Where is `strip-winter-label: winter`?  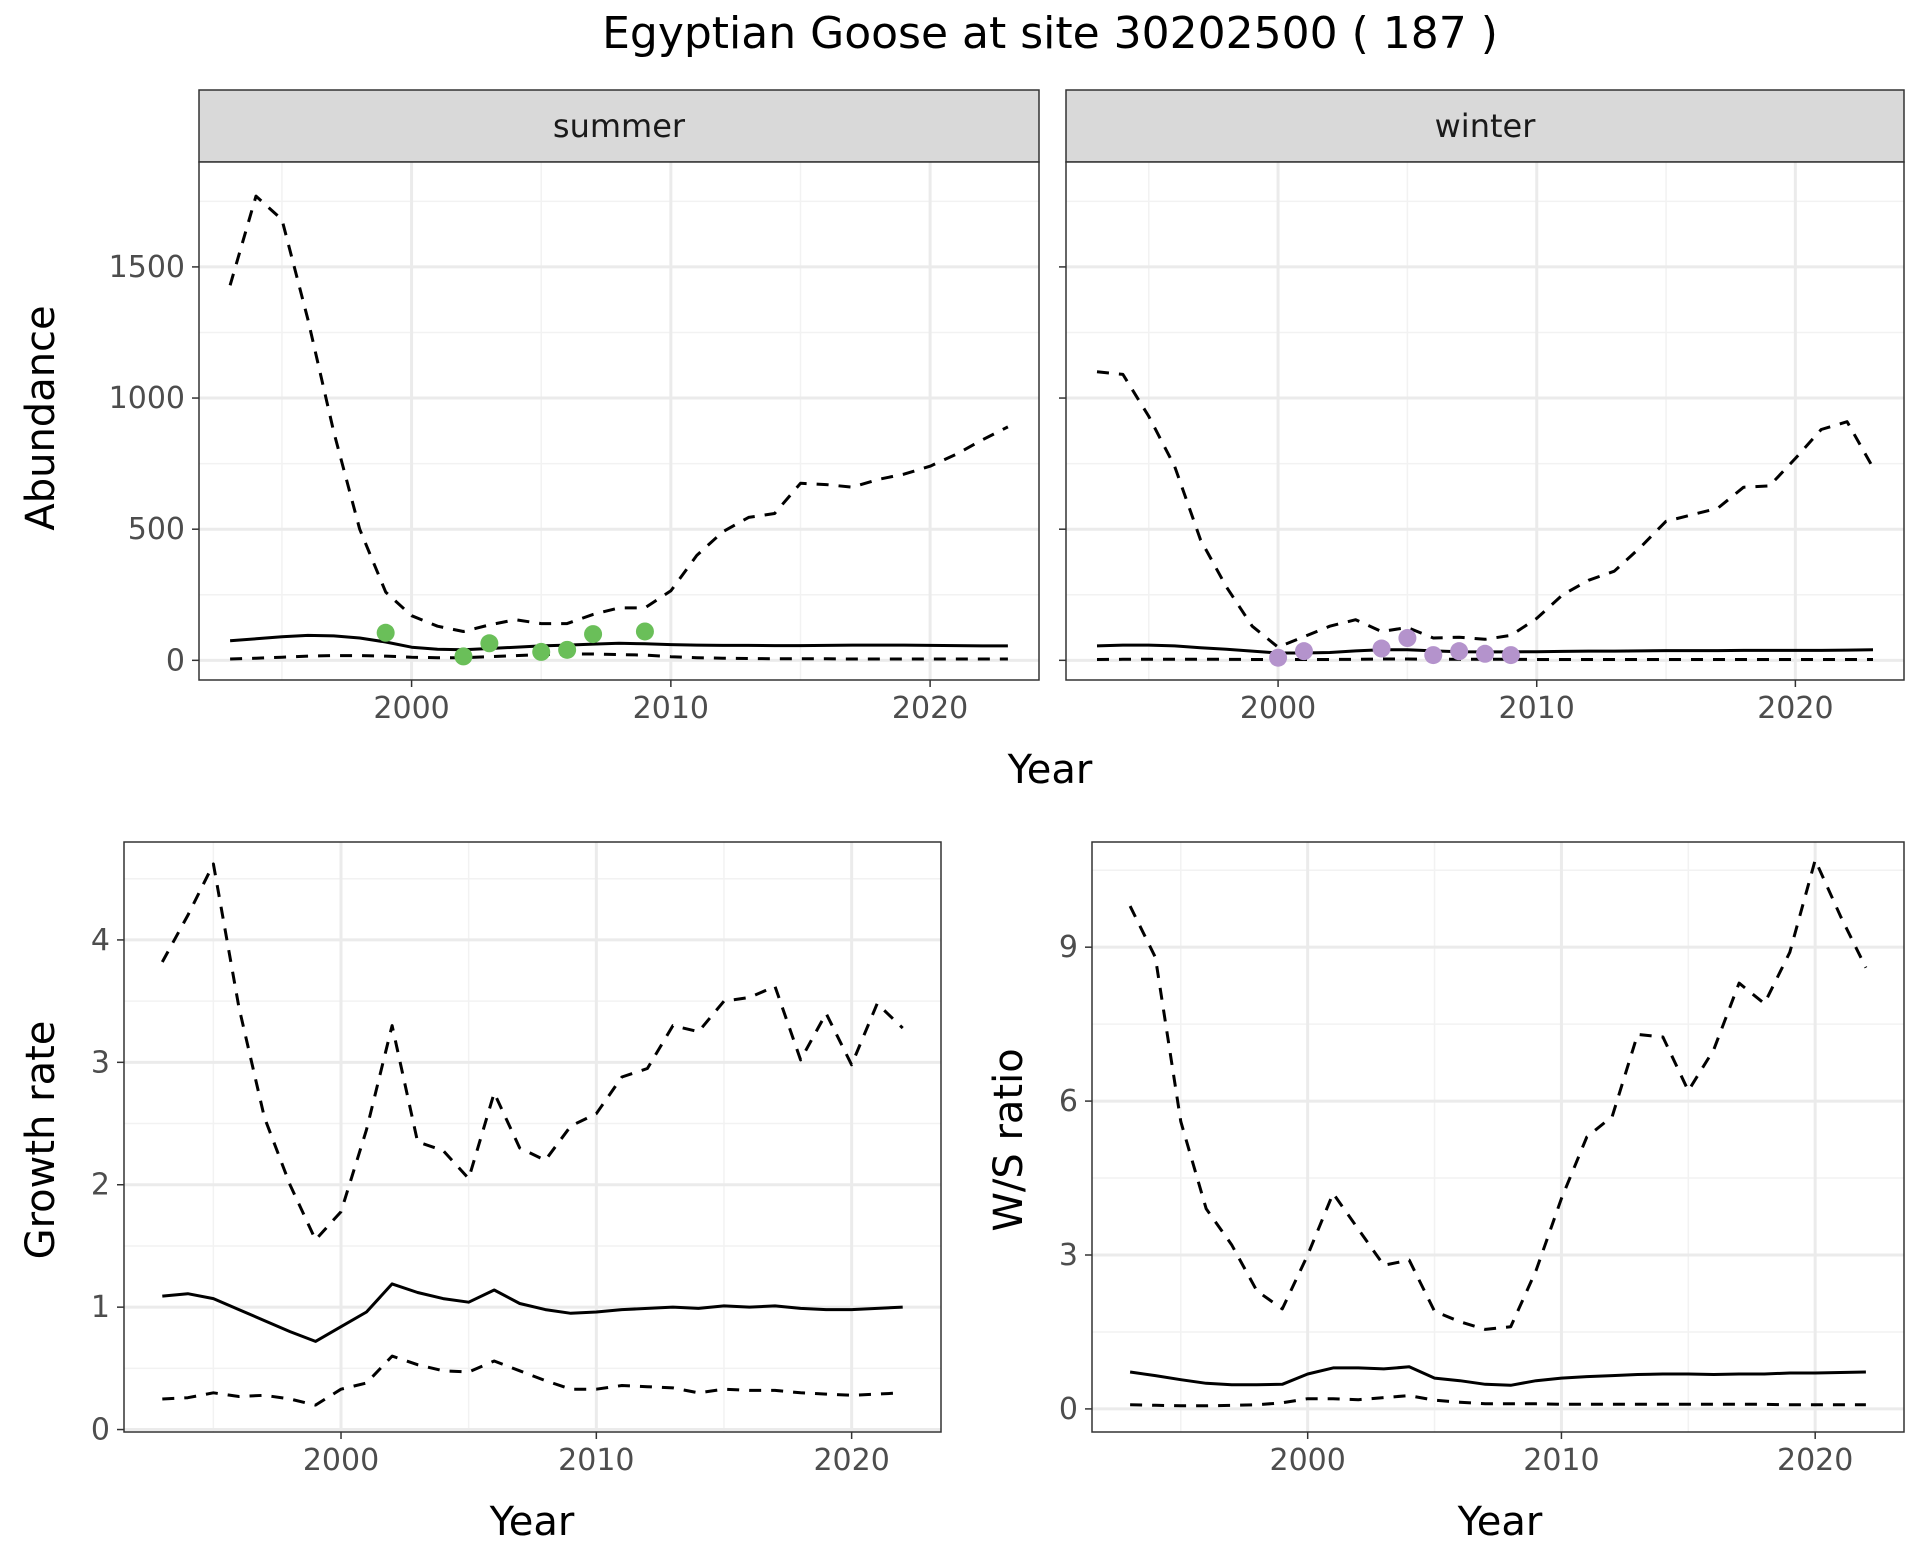
strip-winter-label: winter is located at coordinates (1486, 126).